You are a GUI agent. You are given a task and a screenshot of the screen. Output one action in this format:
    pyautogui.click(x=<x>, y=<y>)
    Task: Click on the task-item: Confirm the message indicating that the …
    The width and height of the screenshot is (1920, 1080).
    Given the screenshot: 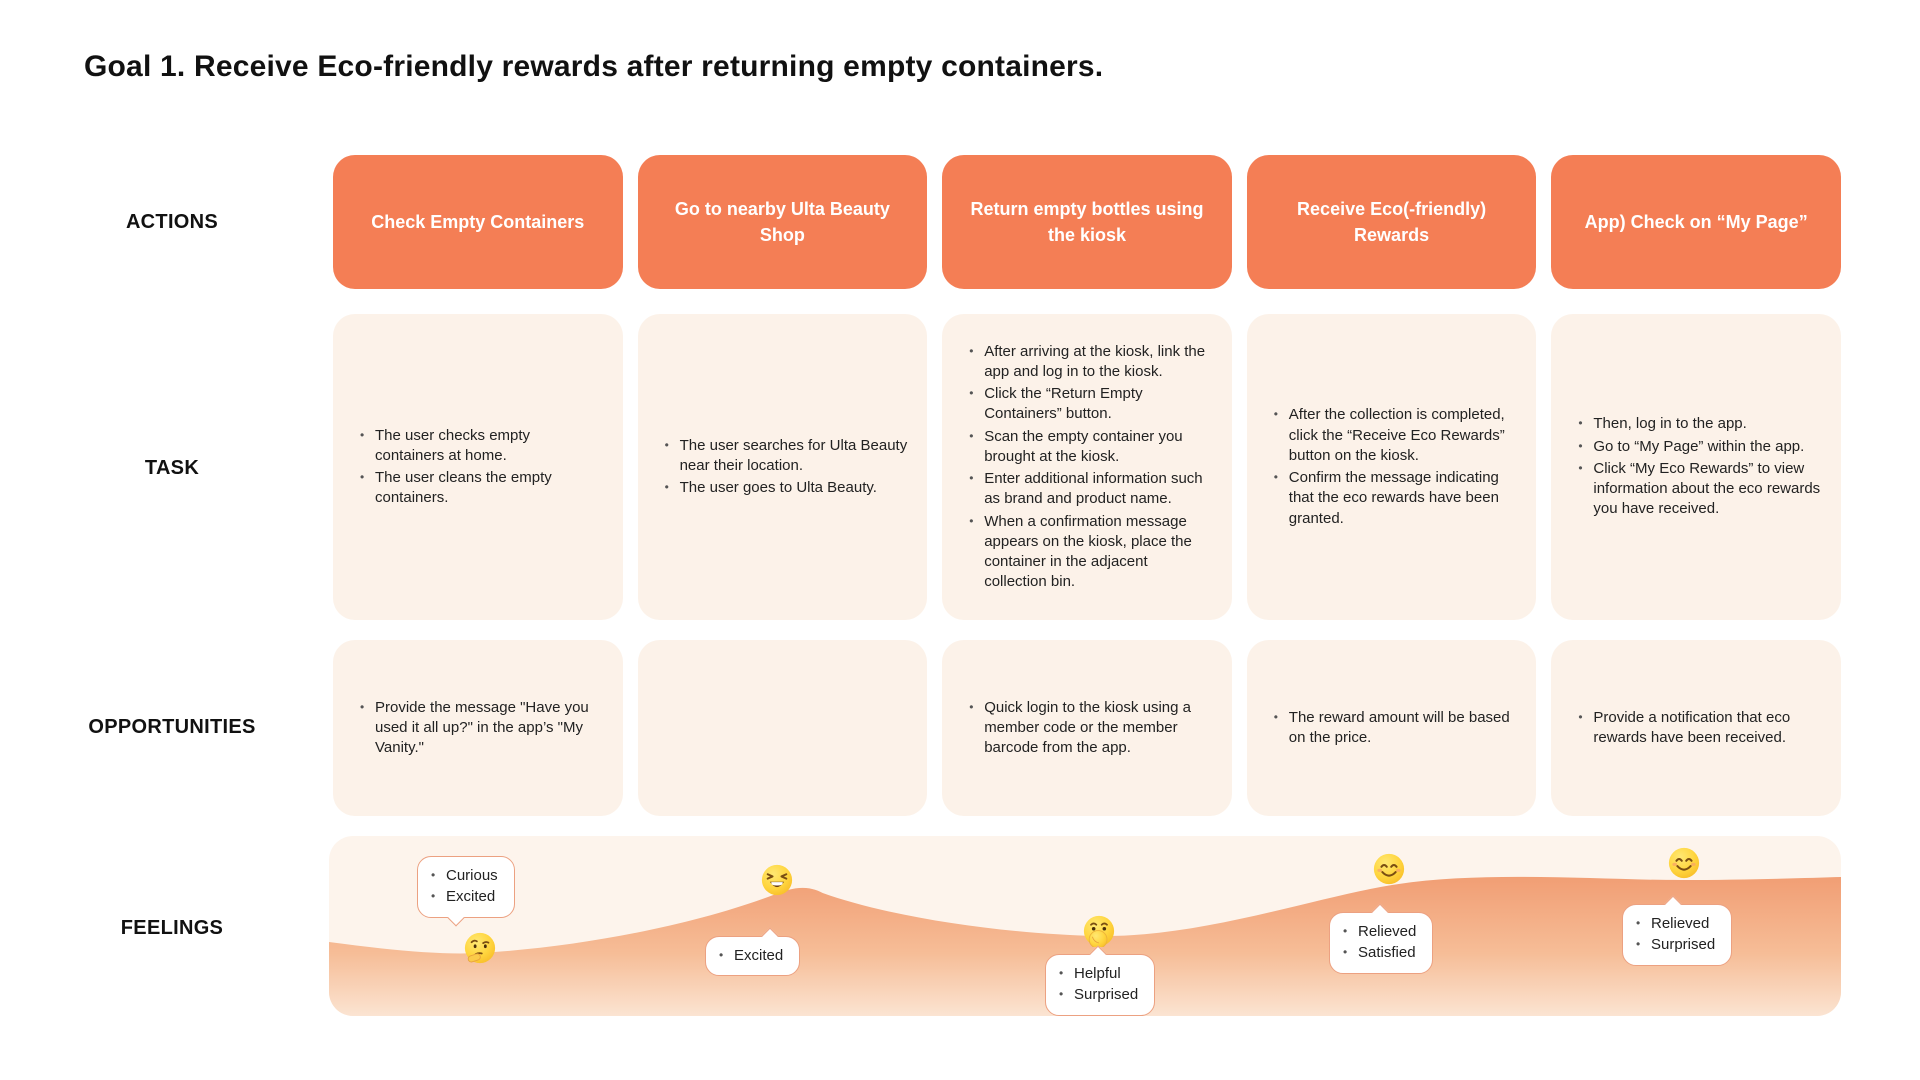 What is the action you would take?
    pyautogui.click(x=1395, y=498)
    